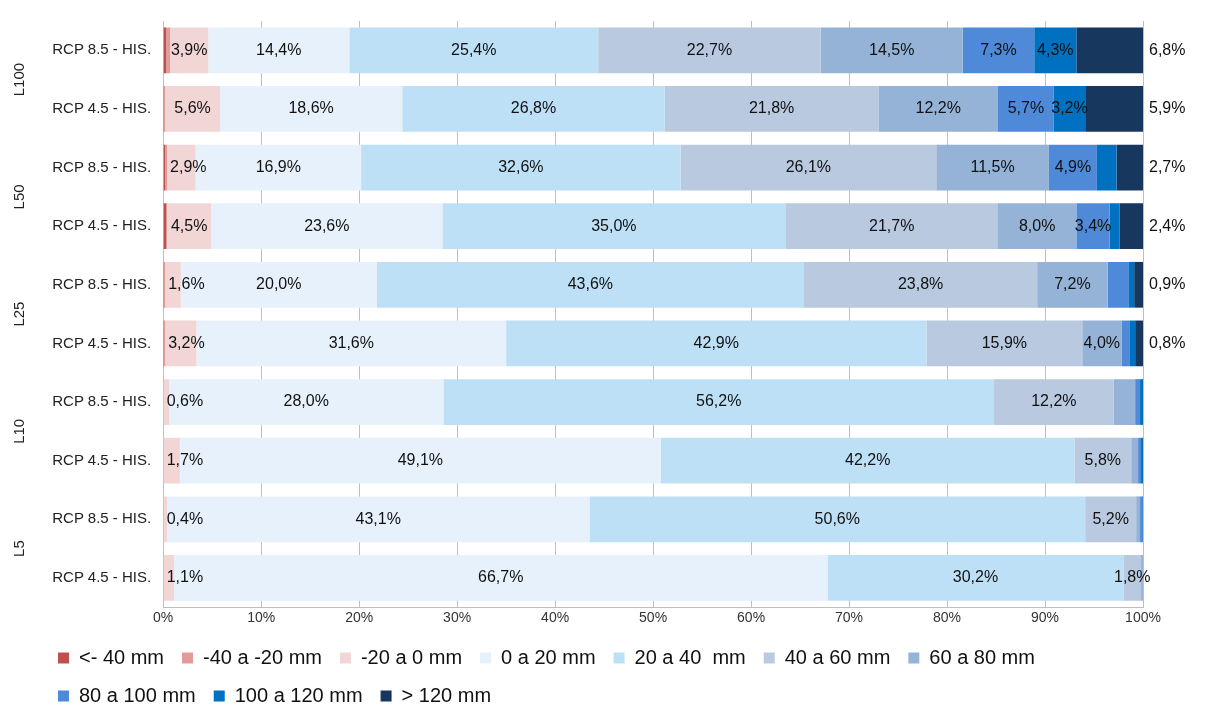 The width and height of the screenshot is (1211, 716). I want to click on x-tick-label: 60%, so click(751, 617).